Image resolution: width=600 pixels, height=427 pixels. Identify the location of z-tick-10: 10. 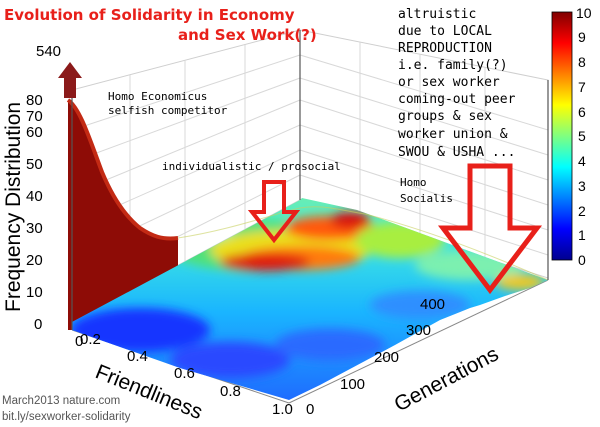
(34, 292).